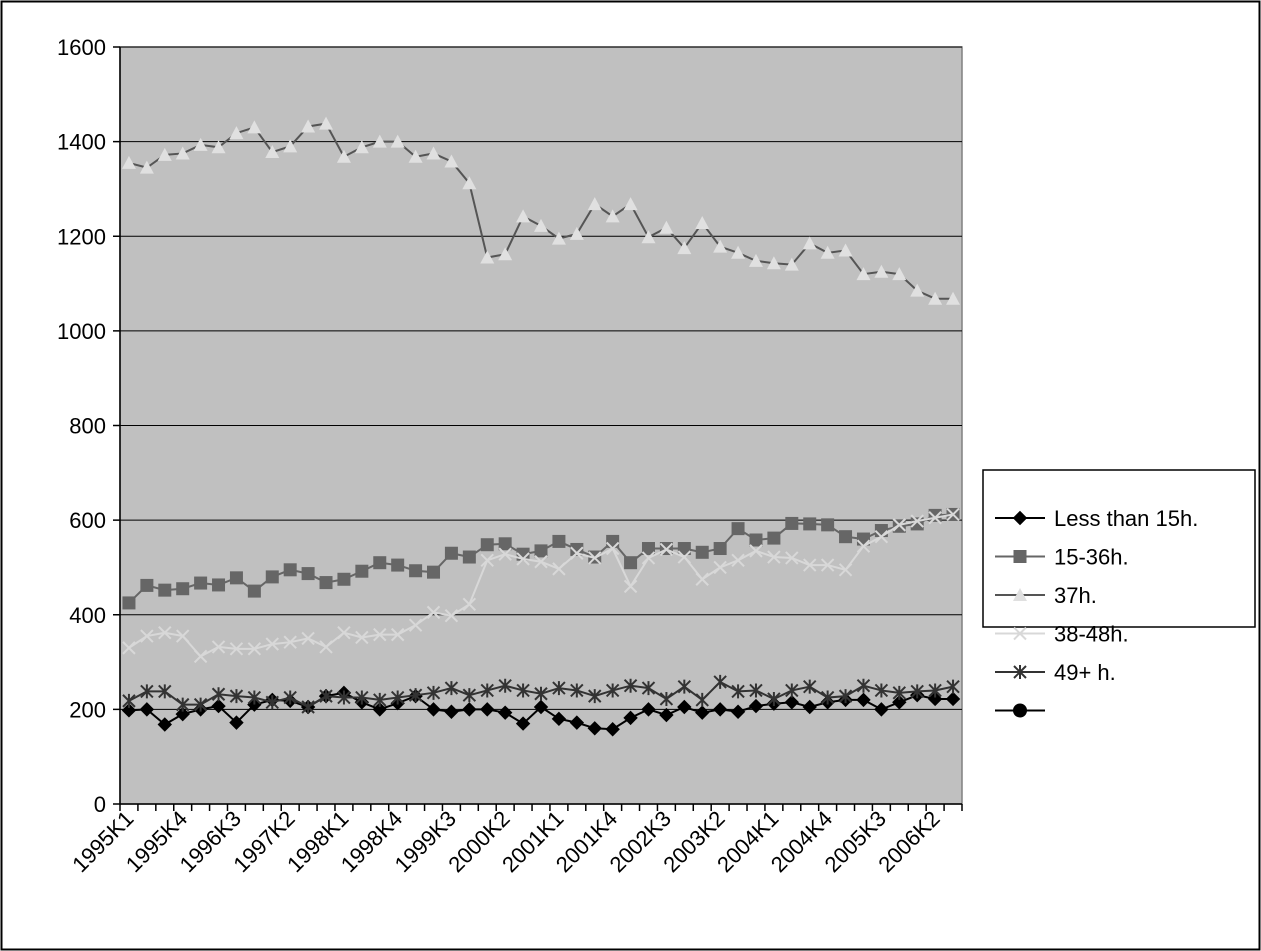 This screenshot has height=951, width=1261. Describe the element at coordinates (1075, 595) in the screenshot. I see `legend-label: 37h.` at that location.